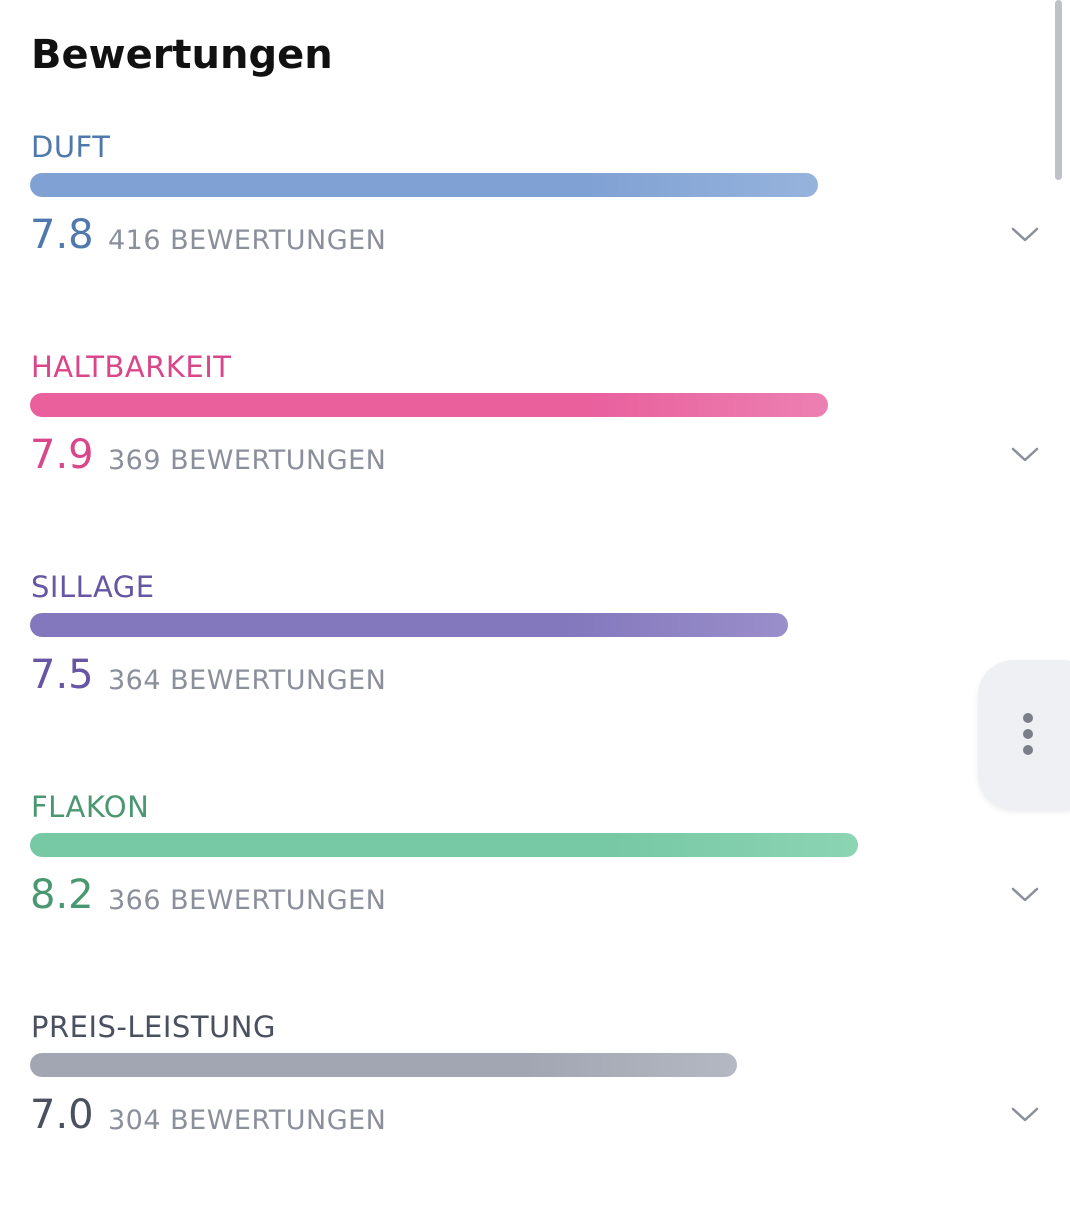 The image size is (1070, 1210). Describe the element at coordinates (247, 1120) in the screenshot. I see `rating-count: 304 BEWERTUNGEN` at that location.